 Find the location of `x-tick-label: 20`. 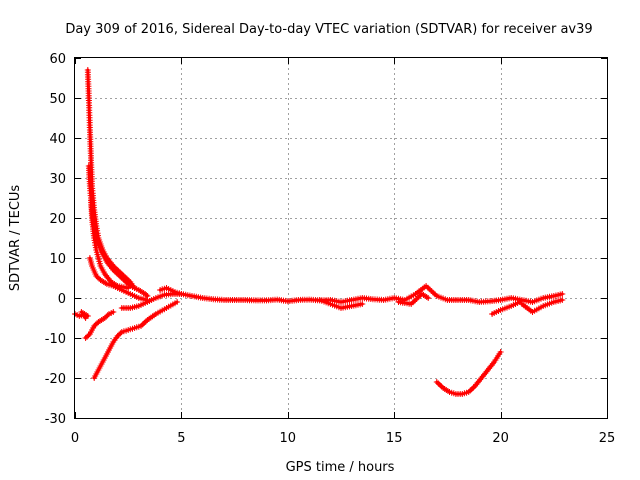

x-tick-label: 20 is located at coordinates (500, 438).